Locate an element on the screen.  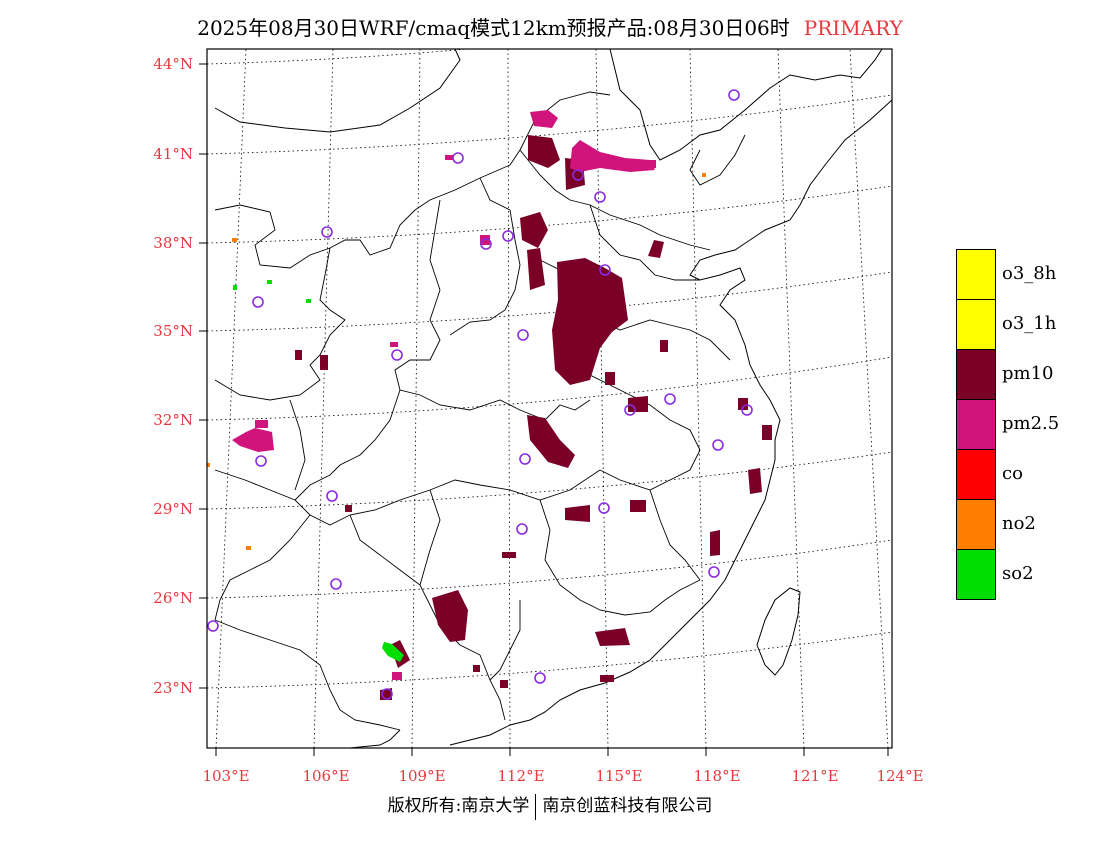
title-text: 2025年08月30日WRF/cmaq模式12km预报产品:08月30日06时 is located at coordinates (493, 28).